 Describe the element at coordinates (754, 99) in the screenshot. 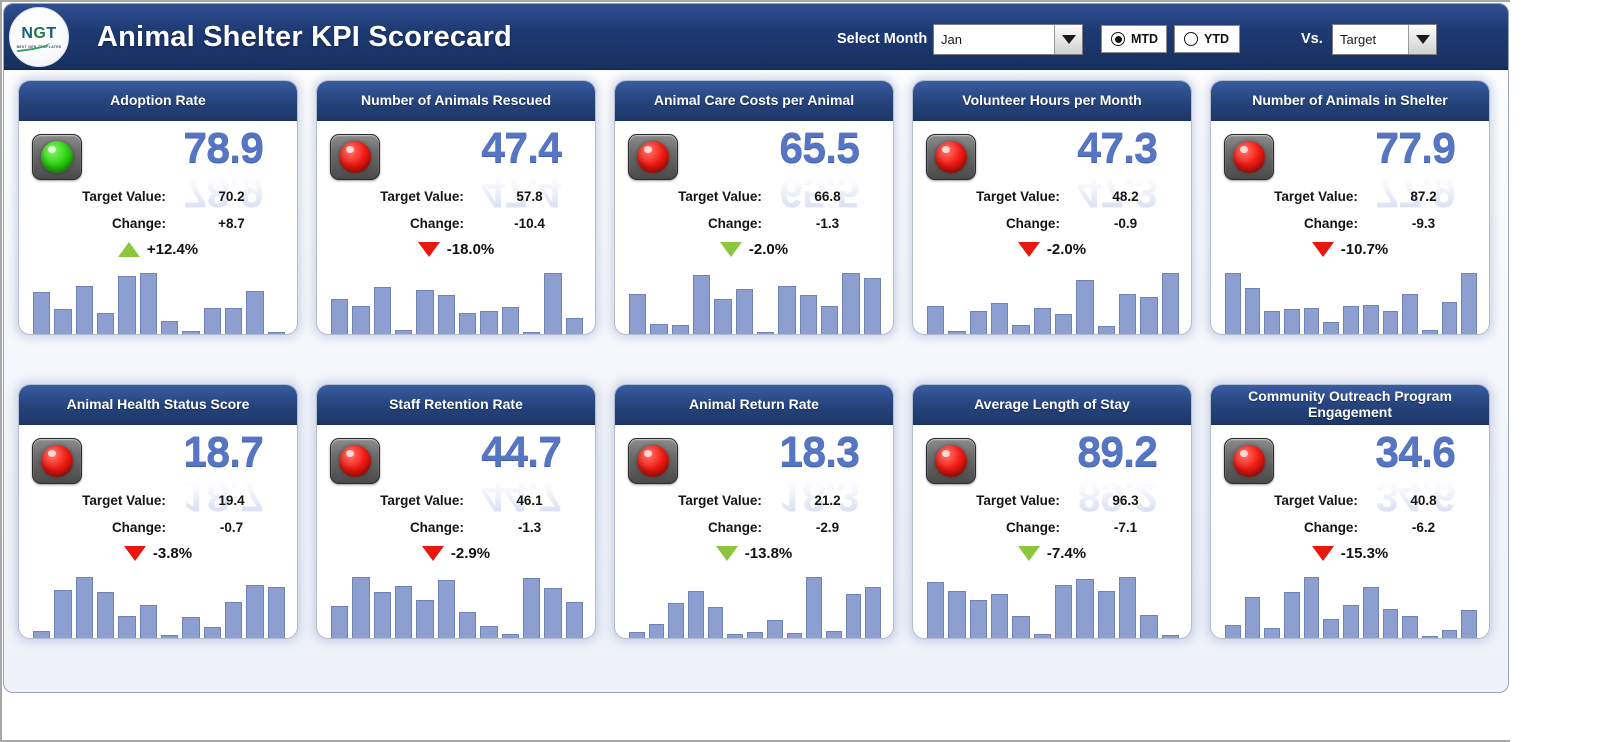

I see `kpi-card-title: Animal Care Costs per Animal` at that location.